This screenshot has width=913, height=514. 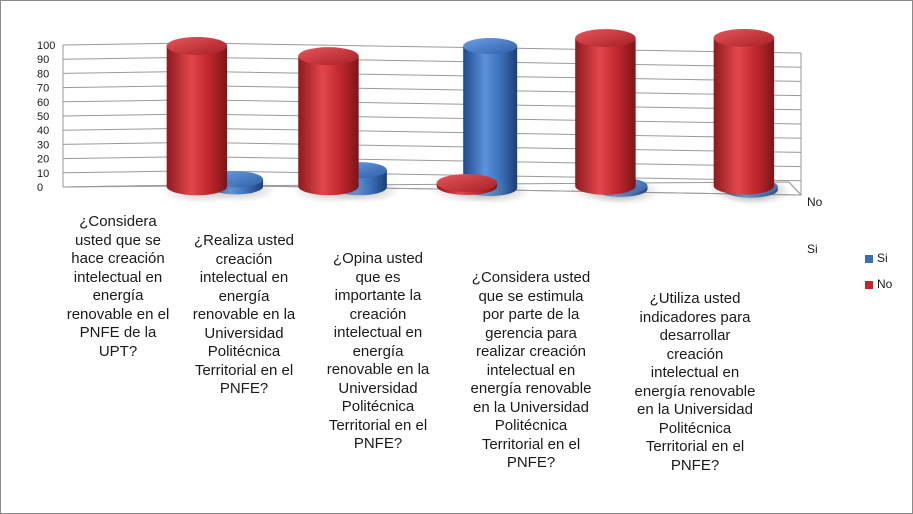 What do you see at coordinates (812, 249) in the screenshot?
I see `depth-label-si: Si` at bounding box center [812, 249].